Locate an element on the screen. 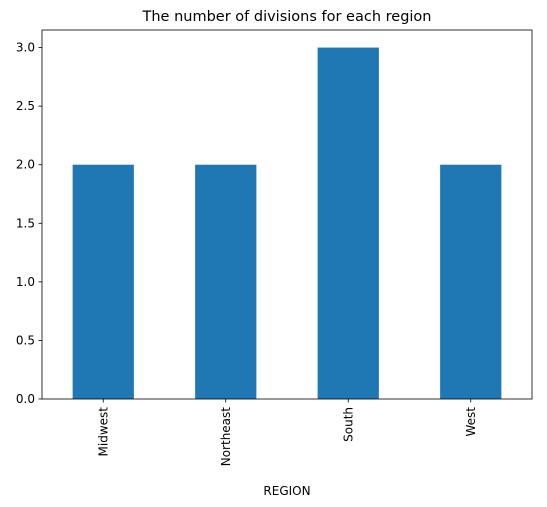  x-tick-label-west: West is located at coordinates (471, 422).